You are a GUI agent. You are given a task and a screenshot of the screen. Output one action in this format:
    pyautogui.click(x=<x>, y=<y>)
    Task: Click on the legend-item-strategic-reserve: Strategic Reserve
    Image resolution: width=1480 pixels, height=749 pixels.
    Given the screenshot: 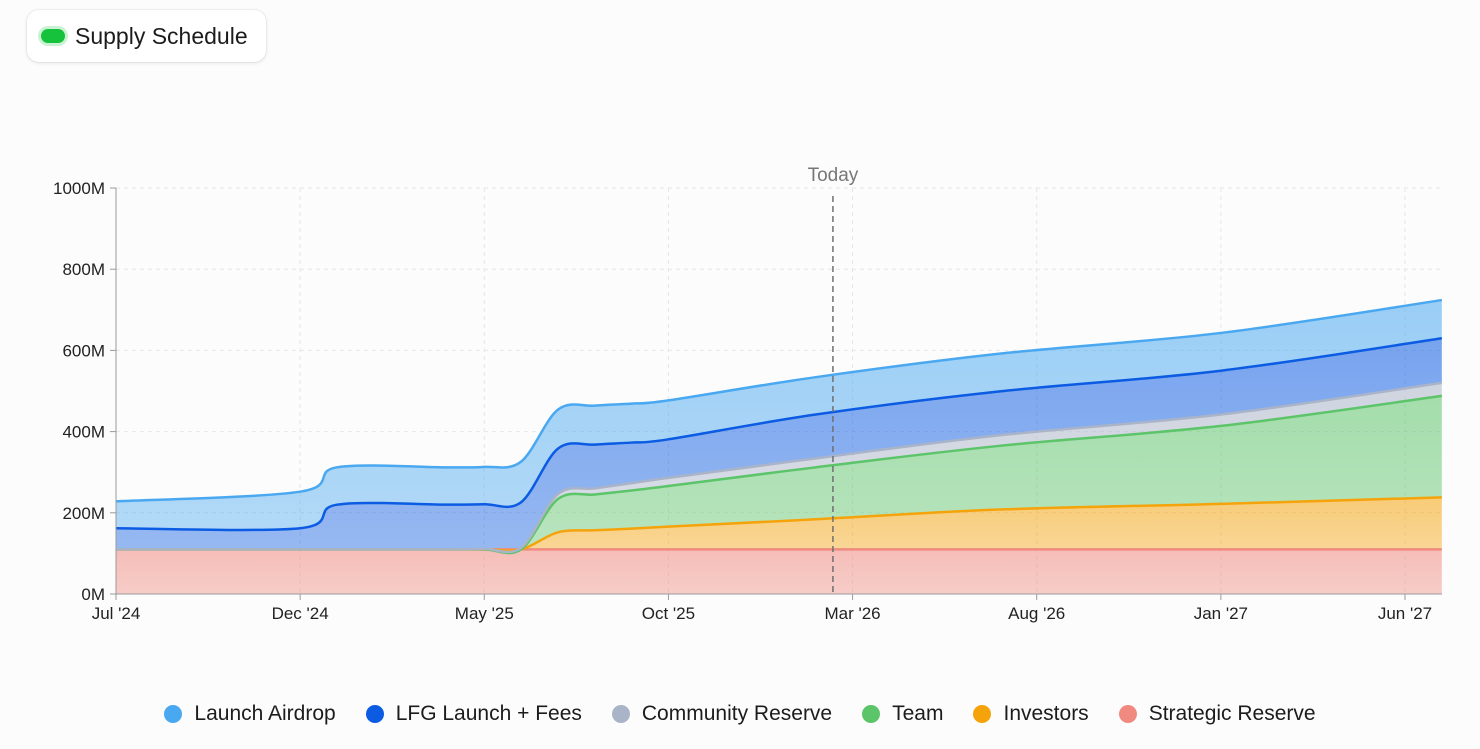 What is the action you would take?
    pyautogui.click(x=1217, y=714)
    